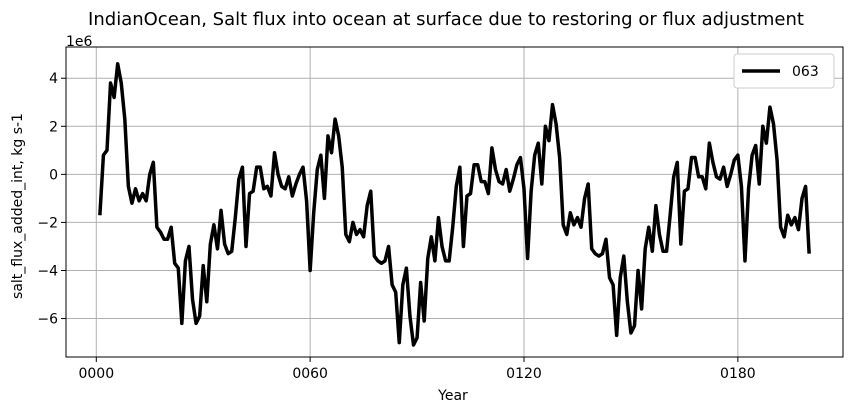  What do you see at coordinates (738, 374) in the screenshot?
I see `x-tick-label: 0180` at bounding box center [738, 374].